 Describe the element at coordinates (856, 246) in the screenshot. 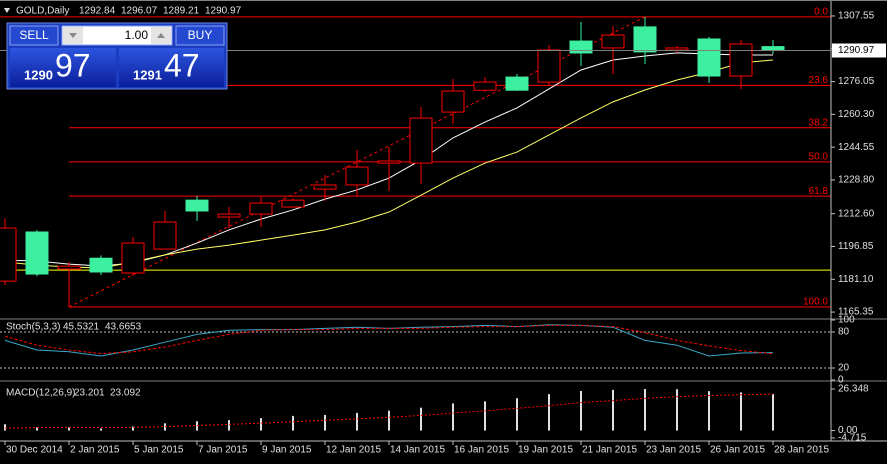

I see `y-tick-label: 1196.85` at that location.